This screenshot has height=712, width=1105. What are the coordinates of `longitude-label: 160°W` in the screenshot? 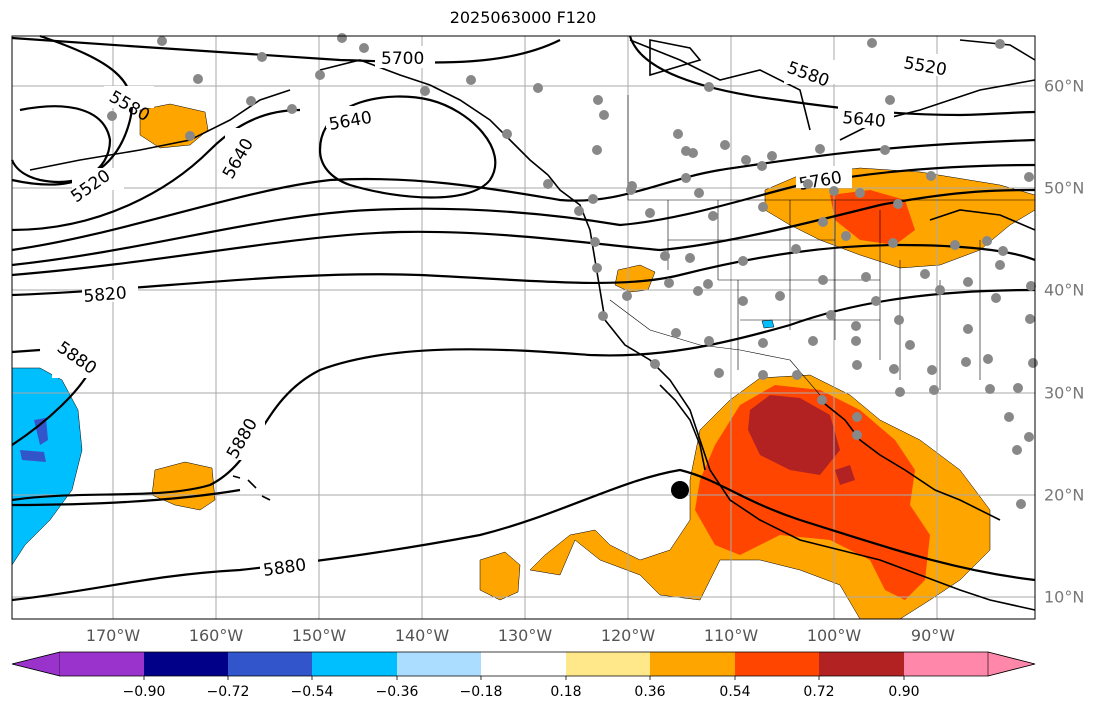 It's located at (216, 635).